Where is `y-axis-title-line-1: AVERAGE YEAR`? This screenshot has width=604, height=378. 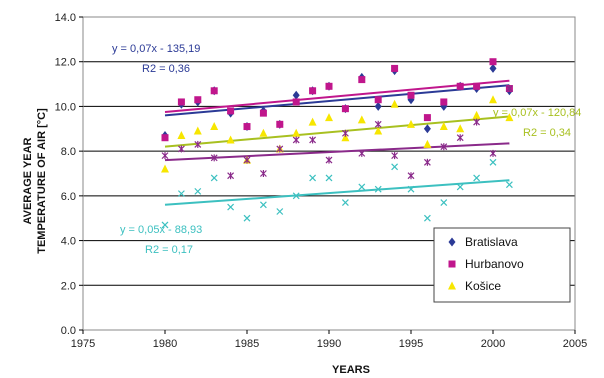
y-axis-title-line-1: AVERAGE YEAR is located at coordinates (28, 180).